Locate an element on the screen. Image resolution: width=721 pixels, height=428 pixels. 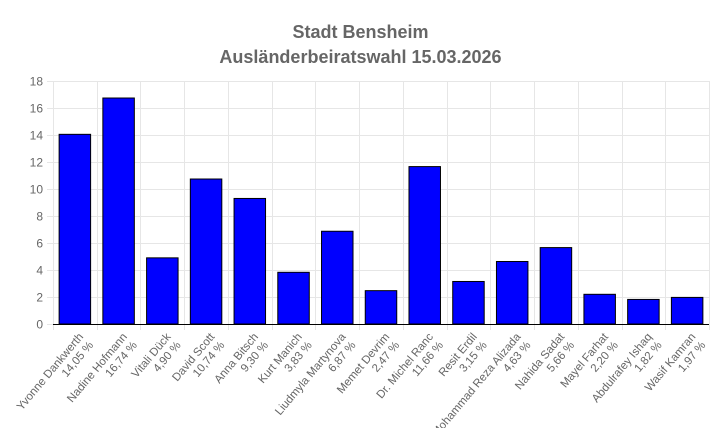
y-tick-label: 10 is located at coordinates (37, 190).